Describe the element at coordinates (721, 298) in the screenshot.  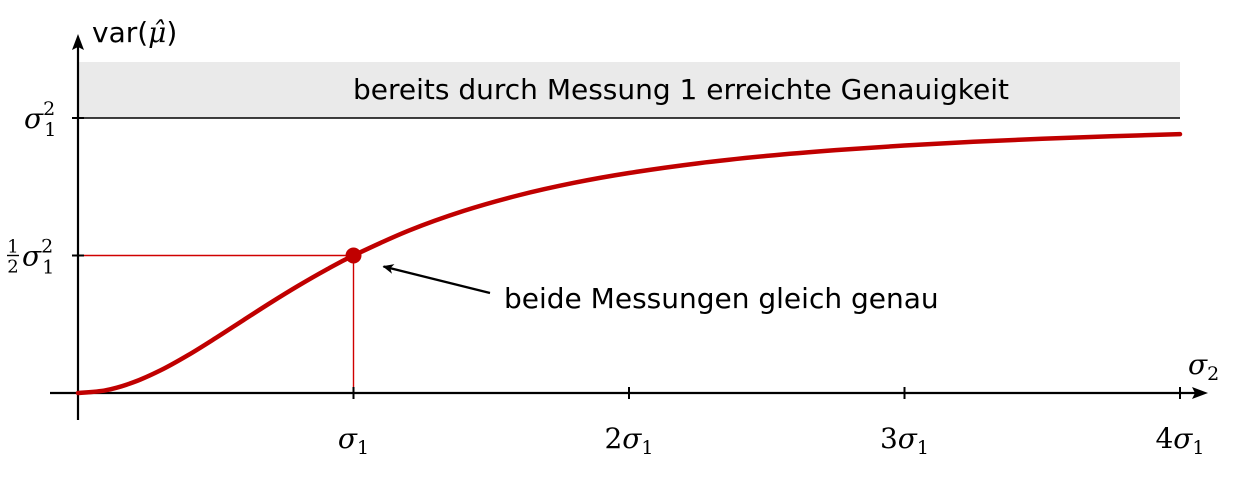
I see `annotation-text: beide Messungen gleich genau` at that location.